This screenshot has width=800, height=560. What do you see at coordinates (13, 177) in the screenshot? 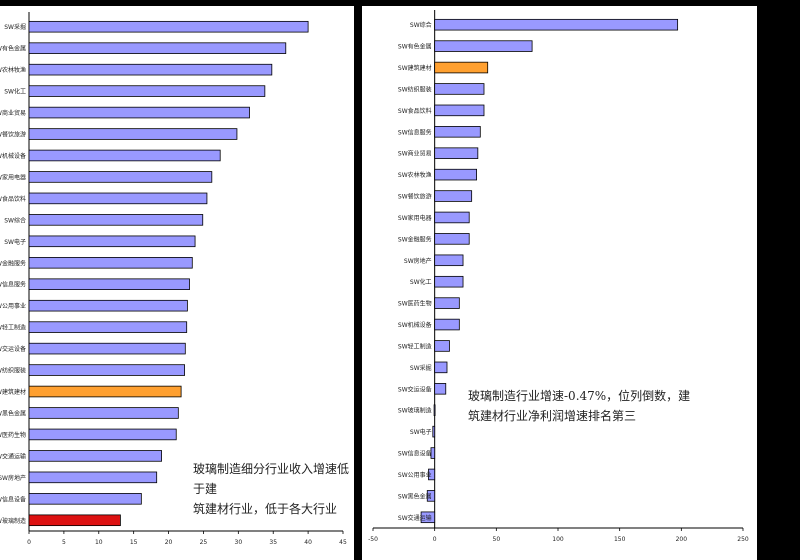
I see `left-category-label: SW家用电器` at bounding box center [13, 177].